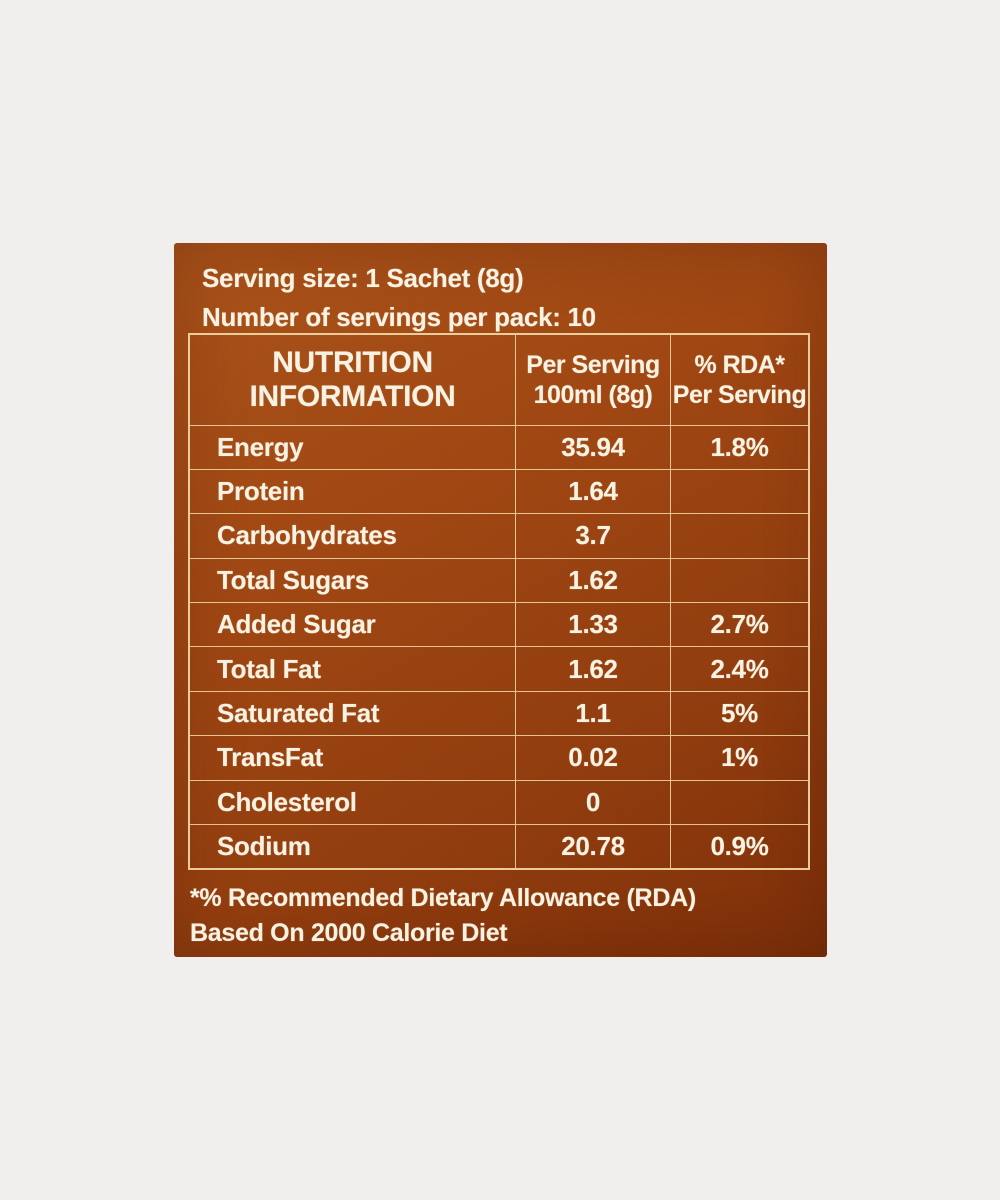  I want to click on nutrient-name: Carbohydrates, so click(353, 536).